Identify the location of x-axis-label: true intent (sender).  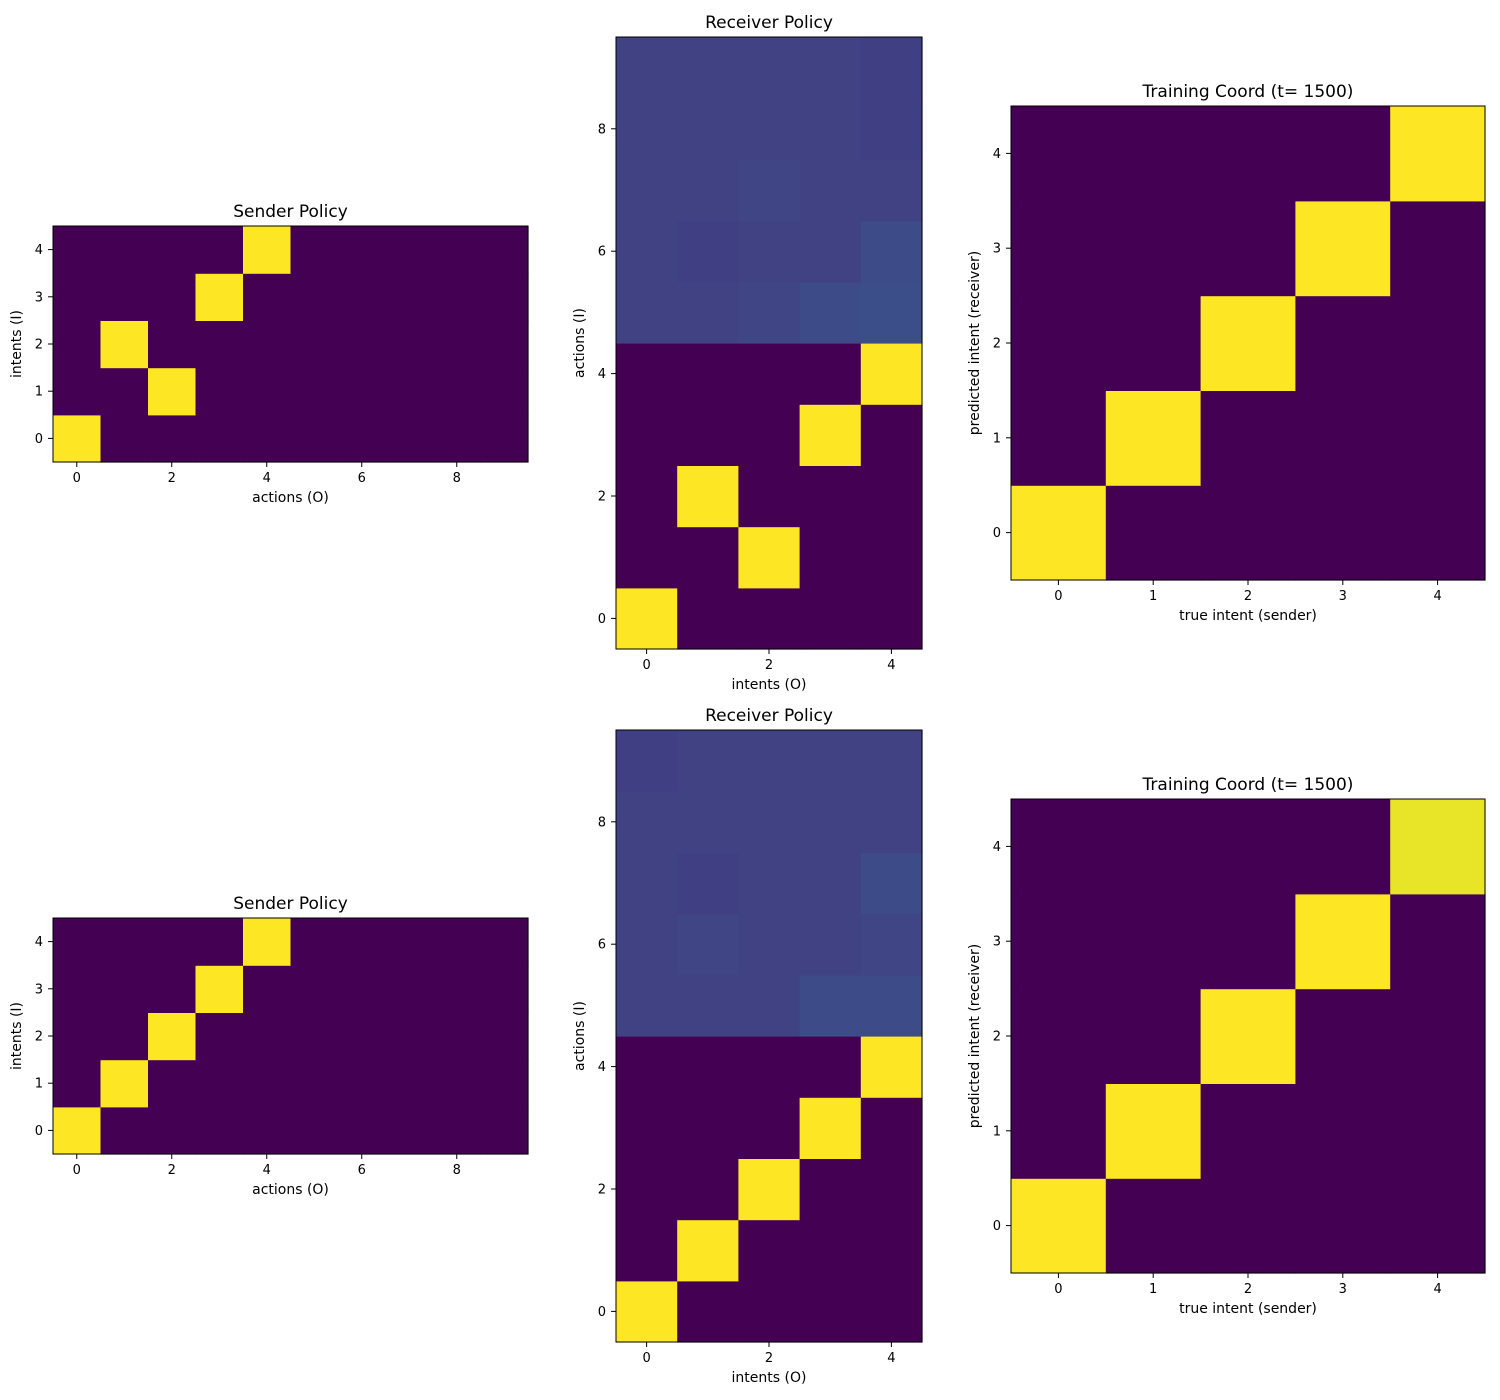
(1248, 1309).